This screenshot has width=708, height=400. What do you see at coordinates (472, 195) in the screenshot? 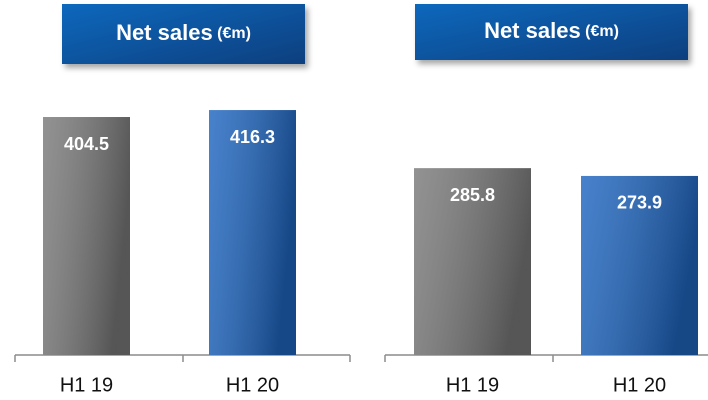
I see `data-label: 285.8` at bounding box center [472, 195].